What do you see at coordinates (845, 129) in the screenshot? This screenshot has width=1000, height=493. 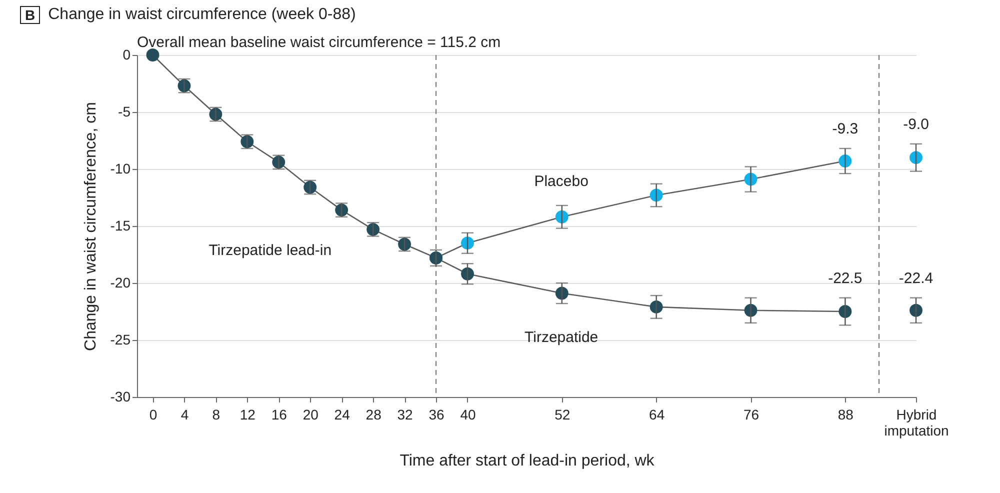 I see `data-label: -9.3` at bounding box center [845, 129].